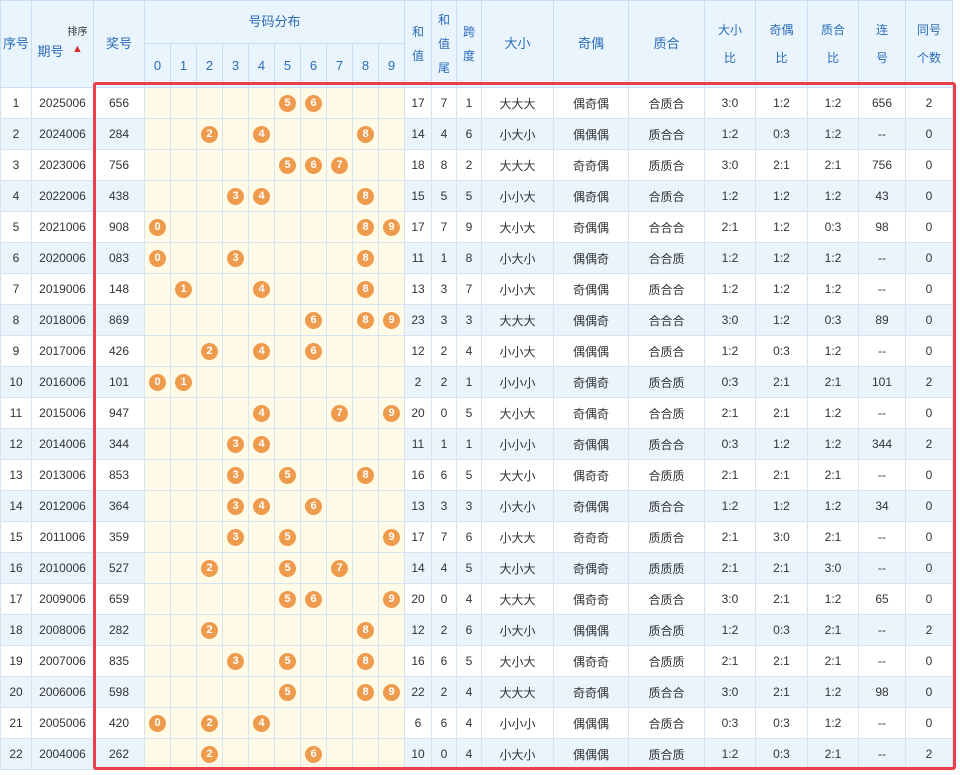 This screenshot has height=775, width=960. What do you see at coordinates (119, 661) in the screenshot?
I see `cell-prize: 835` at bounding box center [119, 661].